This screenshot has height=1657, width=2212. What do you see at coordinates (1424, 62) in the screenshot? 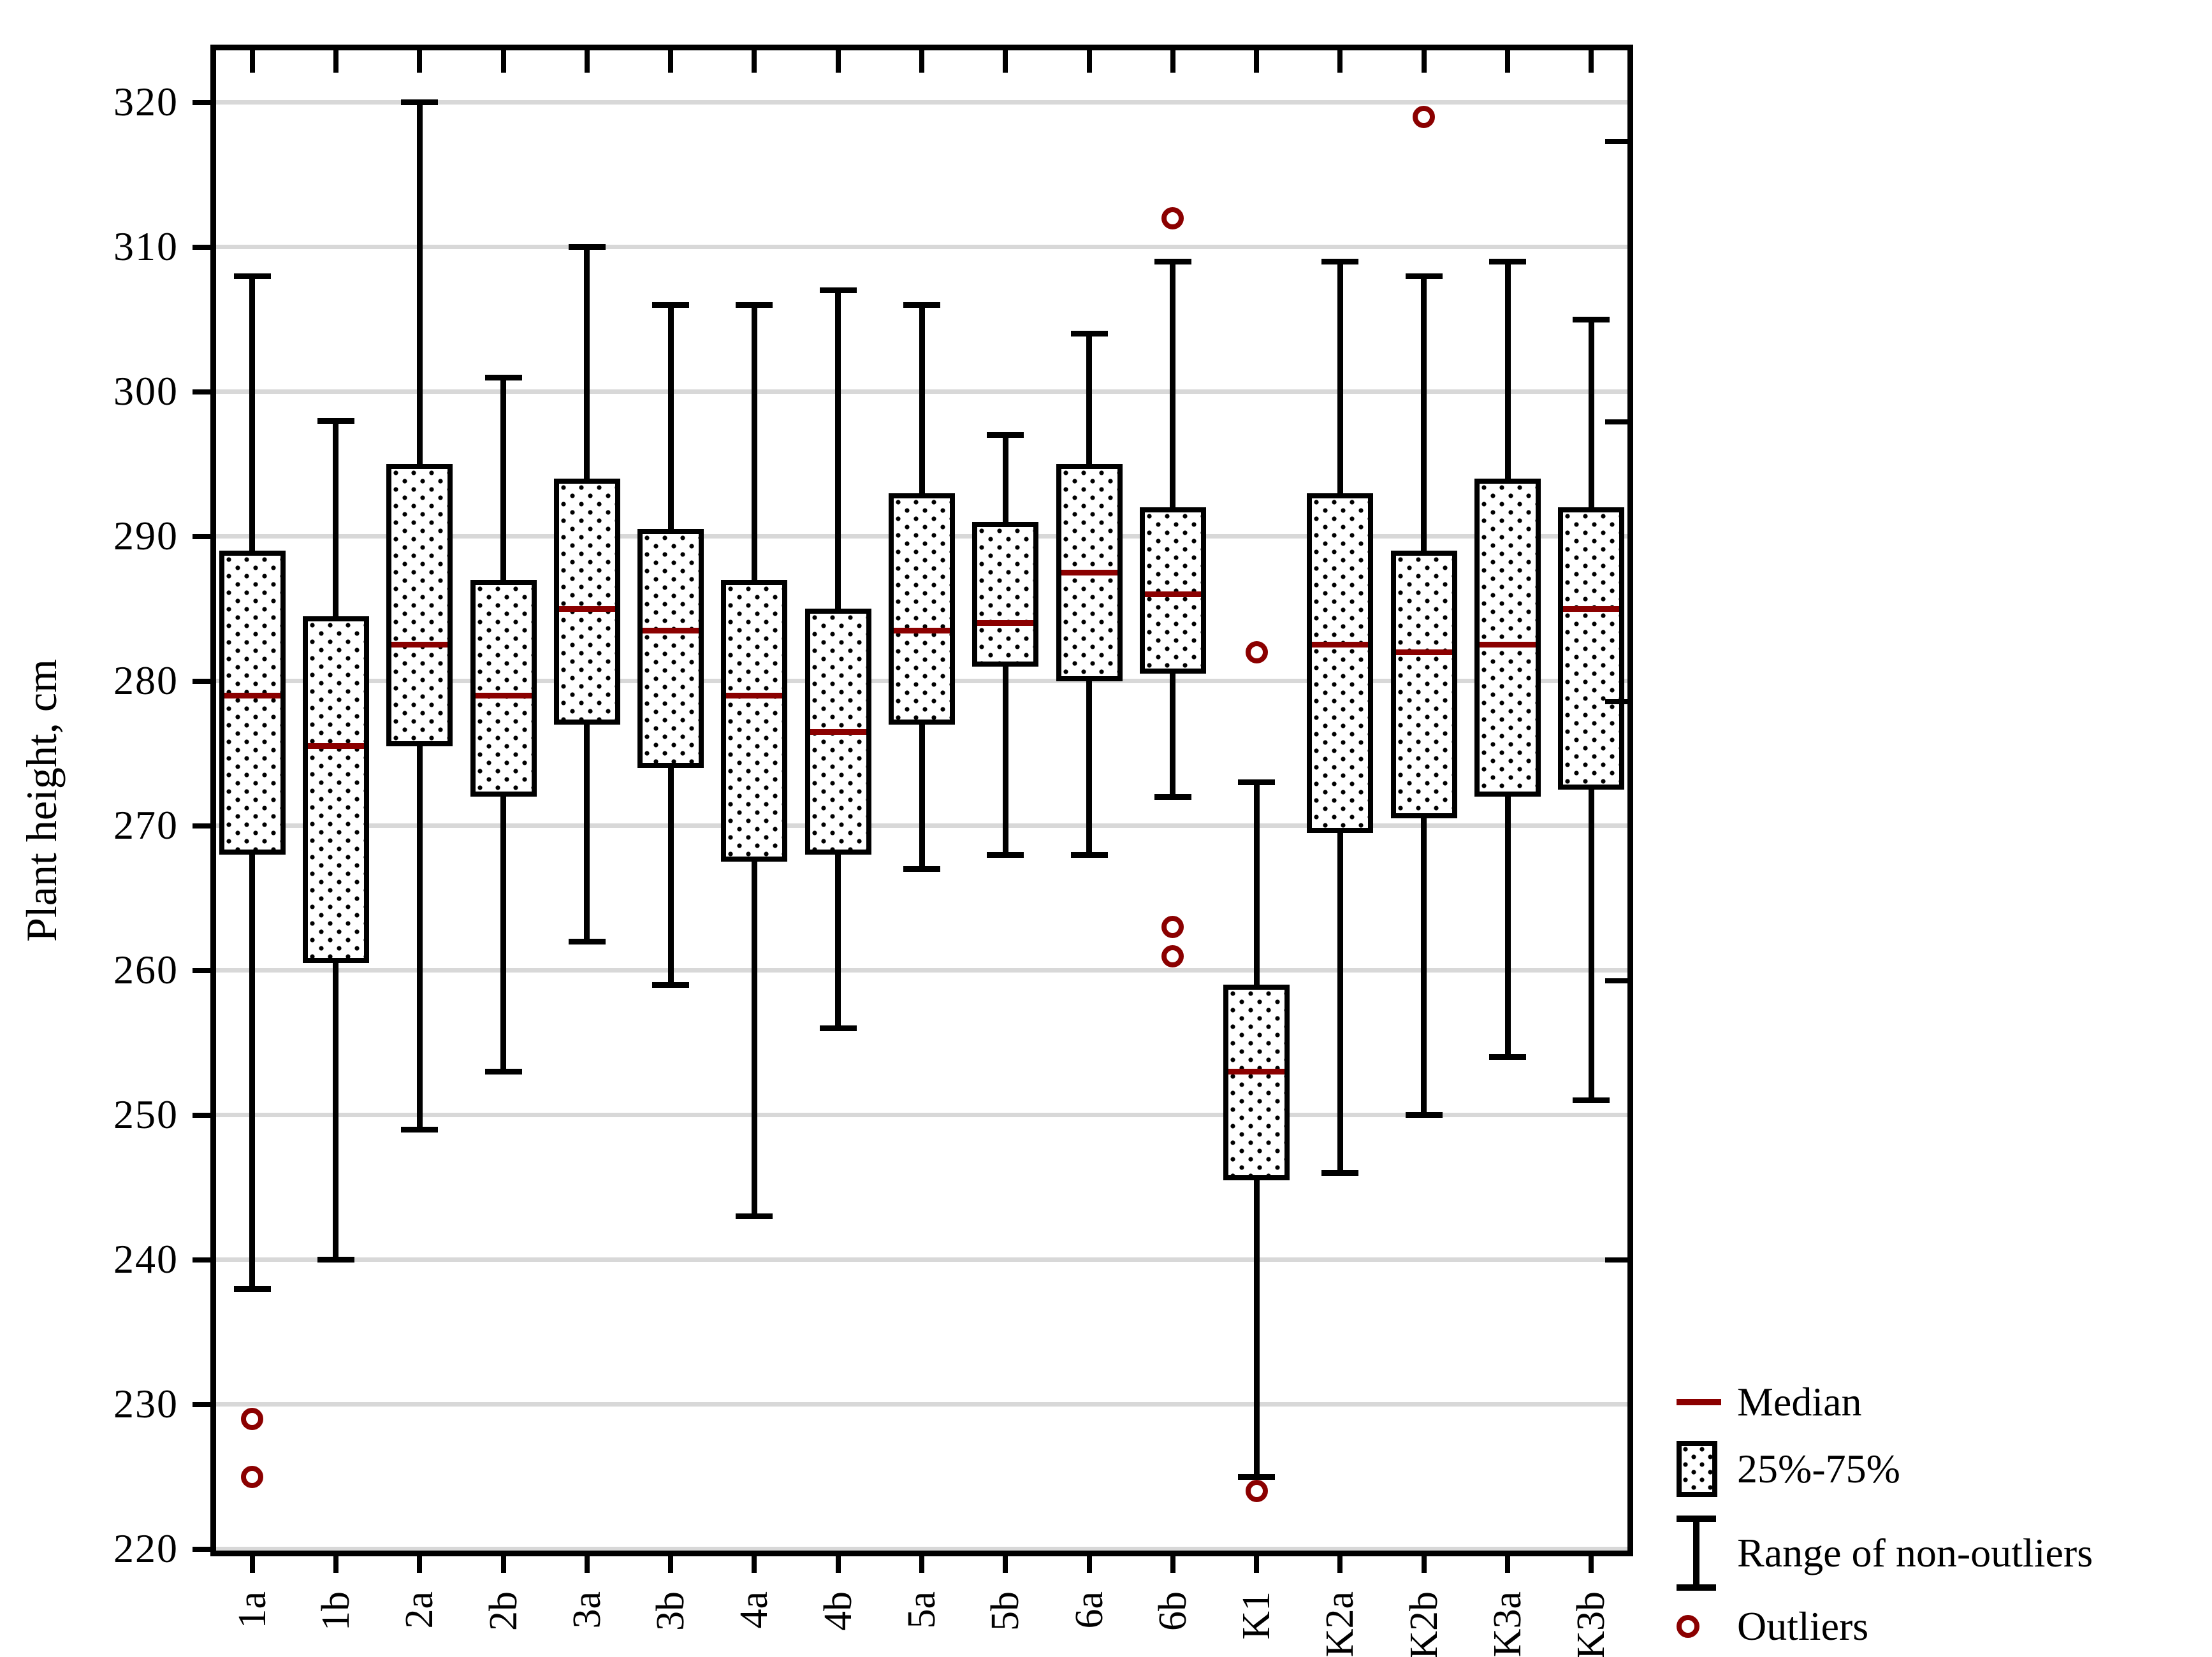
I see `x-tick-top-K2b` at bounding box center [1424, 62].